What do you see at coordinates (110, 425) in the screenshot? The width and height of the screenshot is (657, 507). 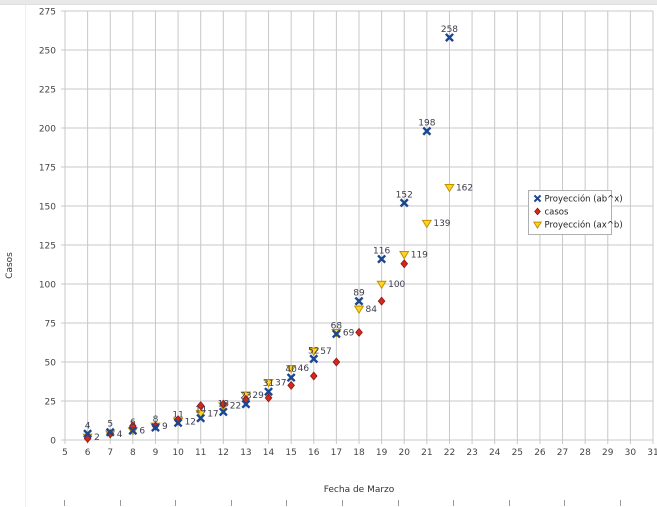 I see `data-label: 5` at bounding box center [110, 425].